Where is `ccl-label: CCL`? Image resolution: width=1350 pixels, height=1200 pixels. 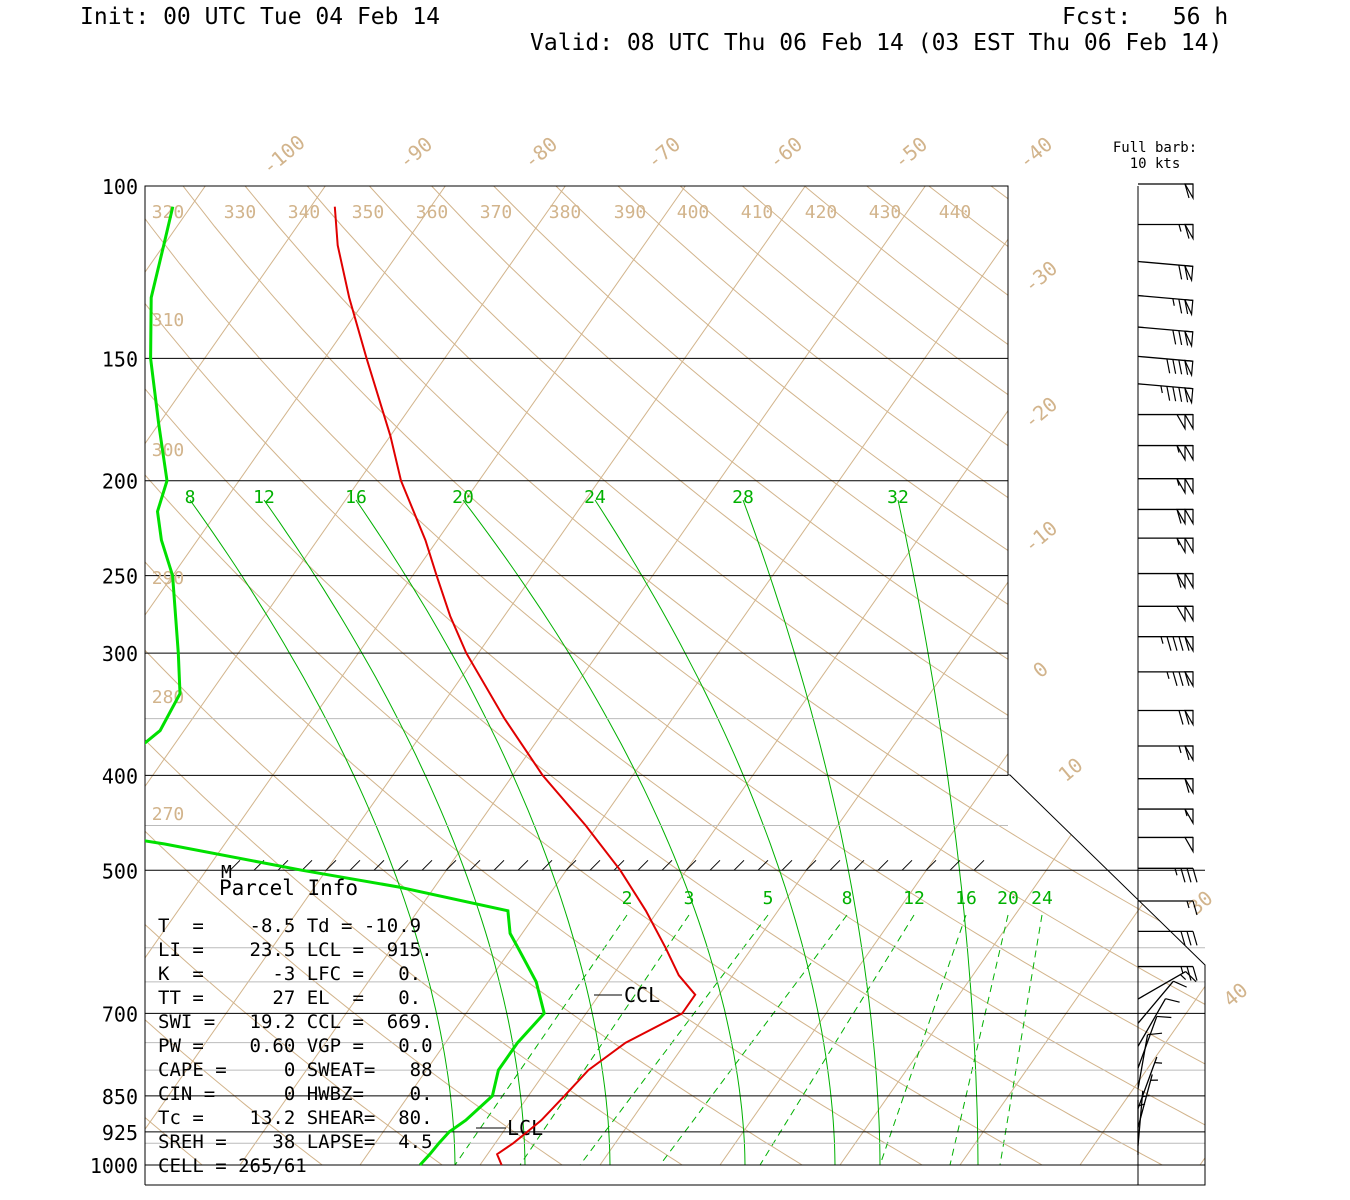
ccl-label: CCL is located at coordinates (642, 995).